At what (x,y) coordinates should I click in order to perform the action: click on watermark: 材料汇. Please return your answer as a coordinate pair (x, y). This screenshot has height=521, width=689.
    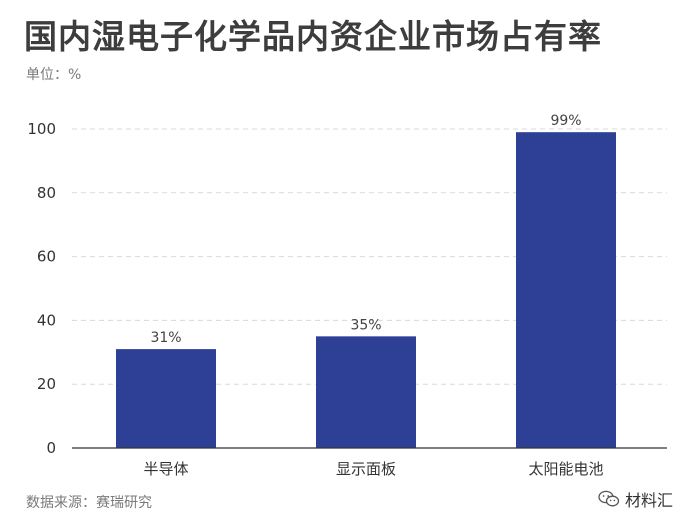
    Looking at the image, I should click on (635, 499).